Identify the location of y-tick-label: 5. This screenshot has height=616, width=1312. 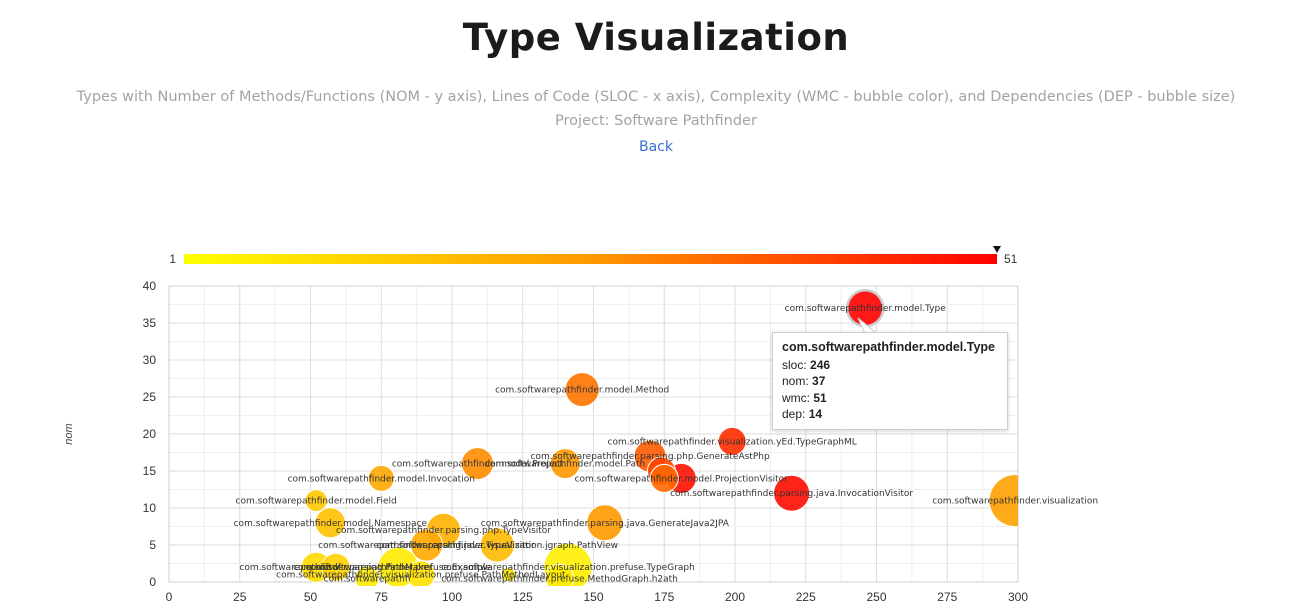
(152, 545).